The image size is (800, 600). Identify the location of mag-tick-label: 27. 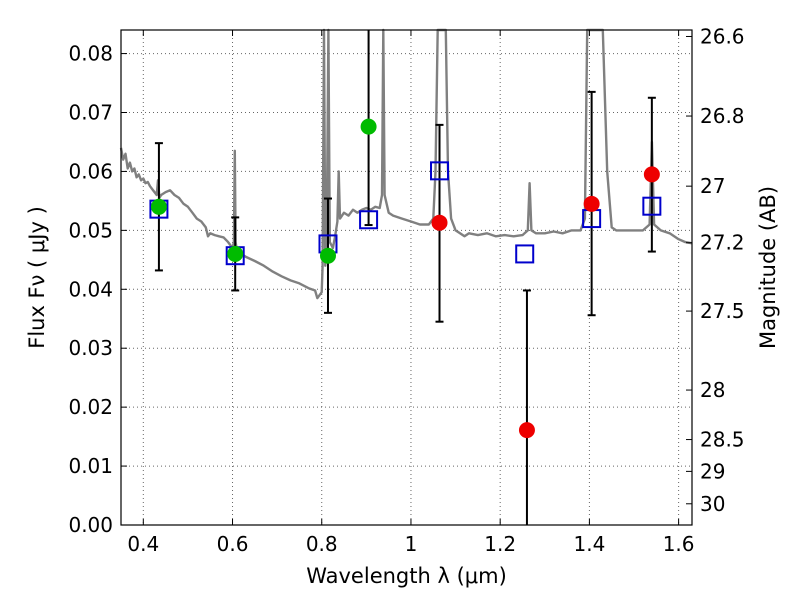
(712, 186).